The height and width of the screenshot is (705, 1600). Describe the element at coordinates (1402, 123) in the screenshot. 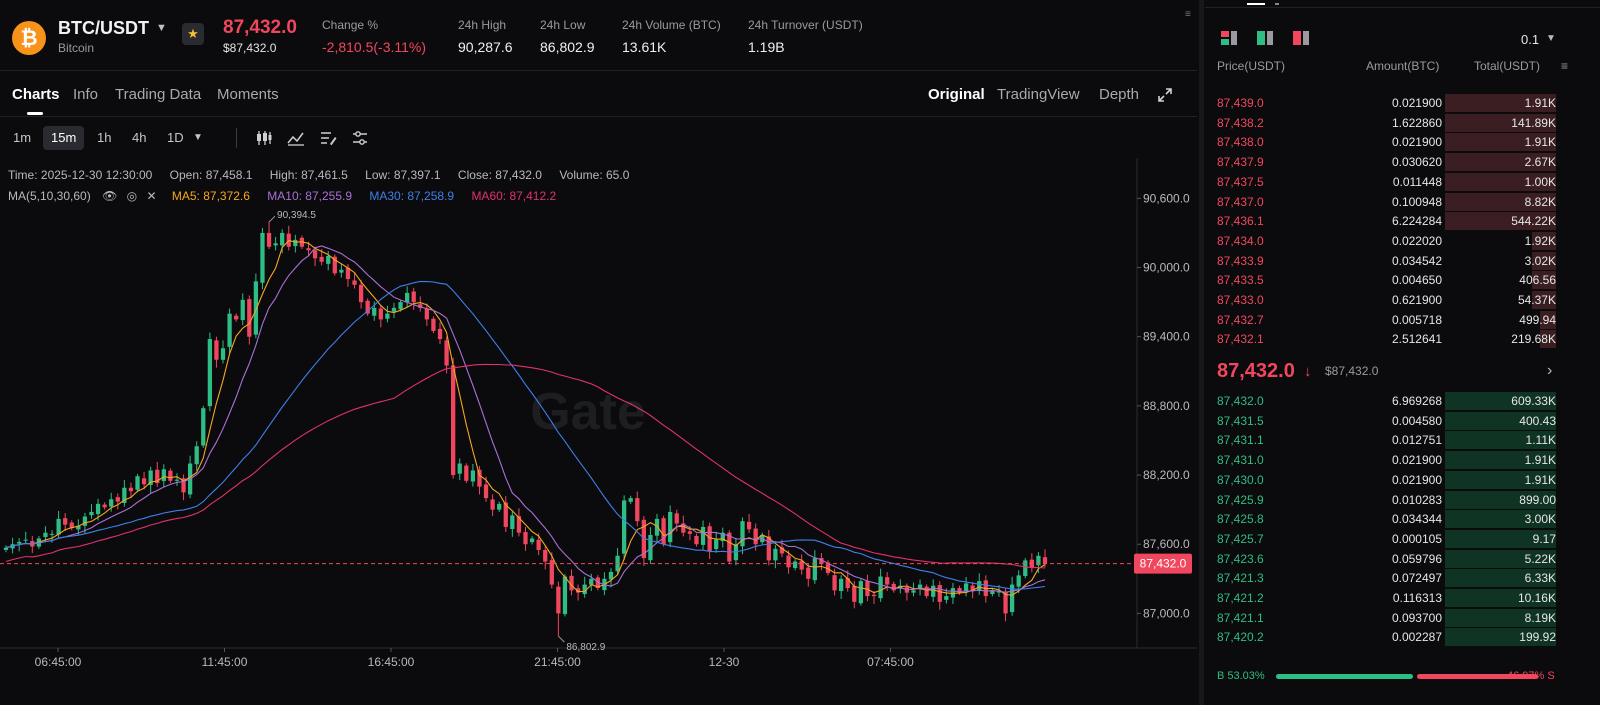

I see `ask-row: 87,438.2 1.622860 141.89K` at that location.